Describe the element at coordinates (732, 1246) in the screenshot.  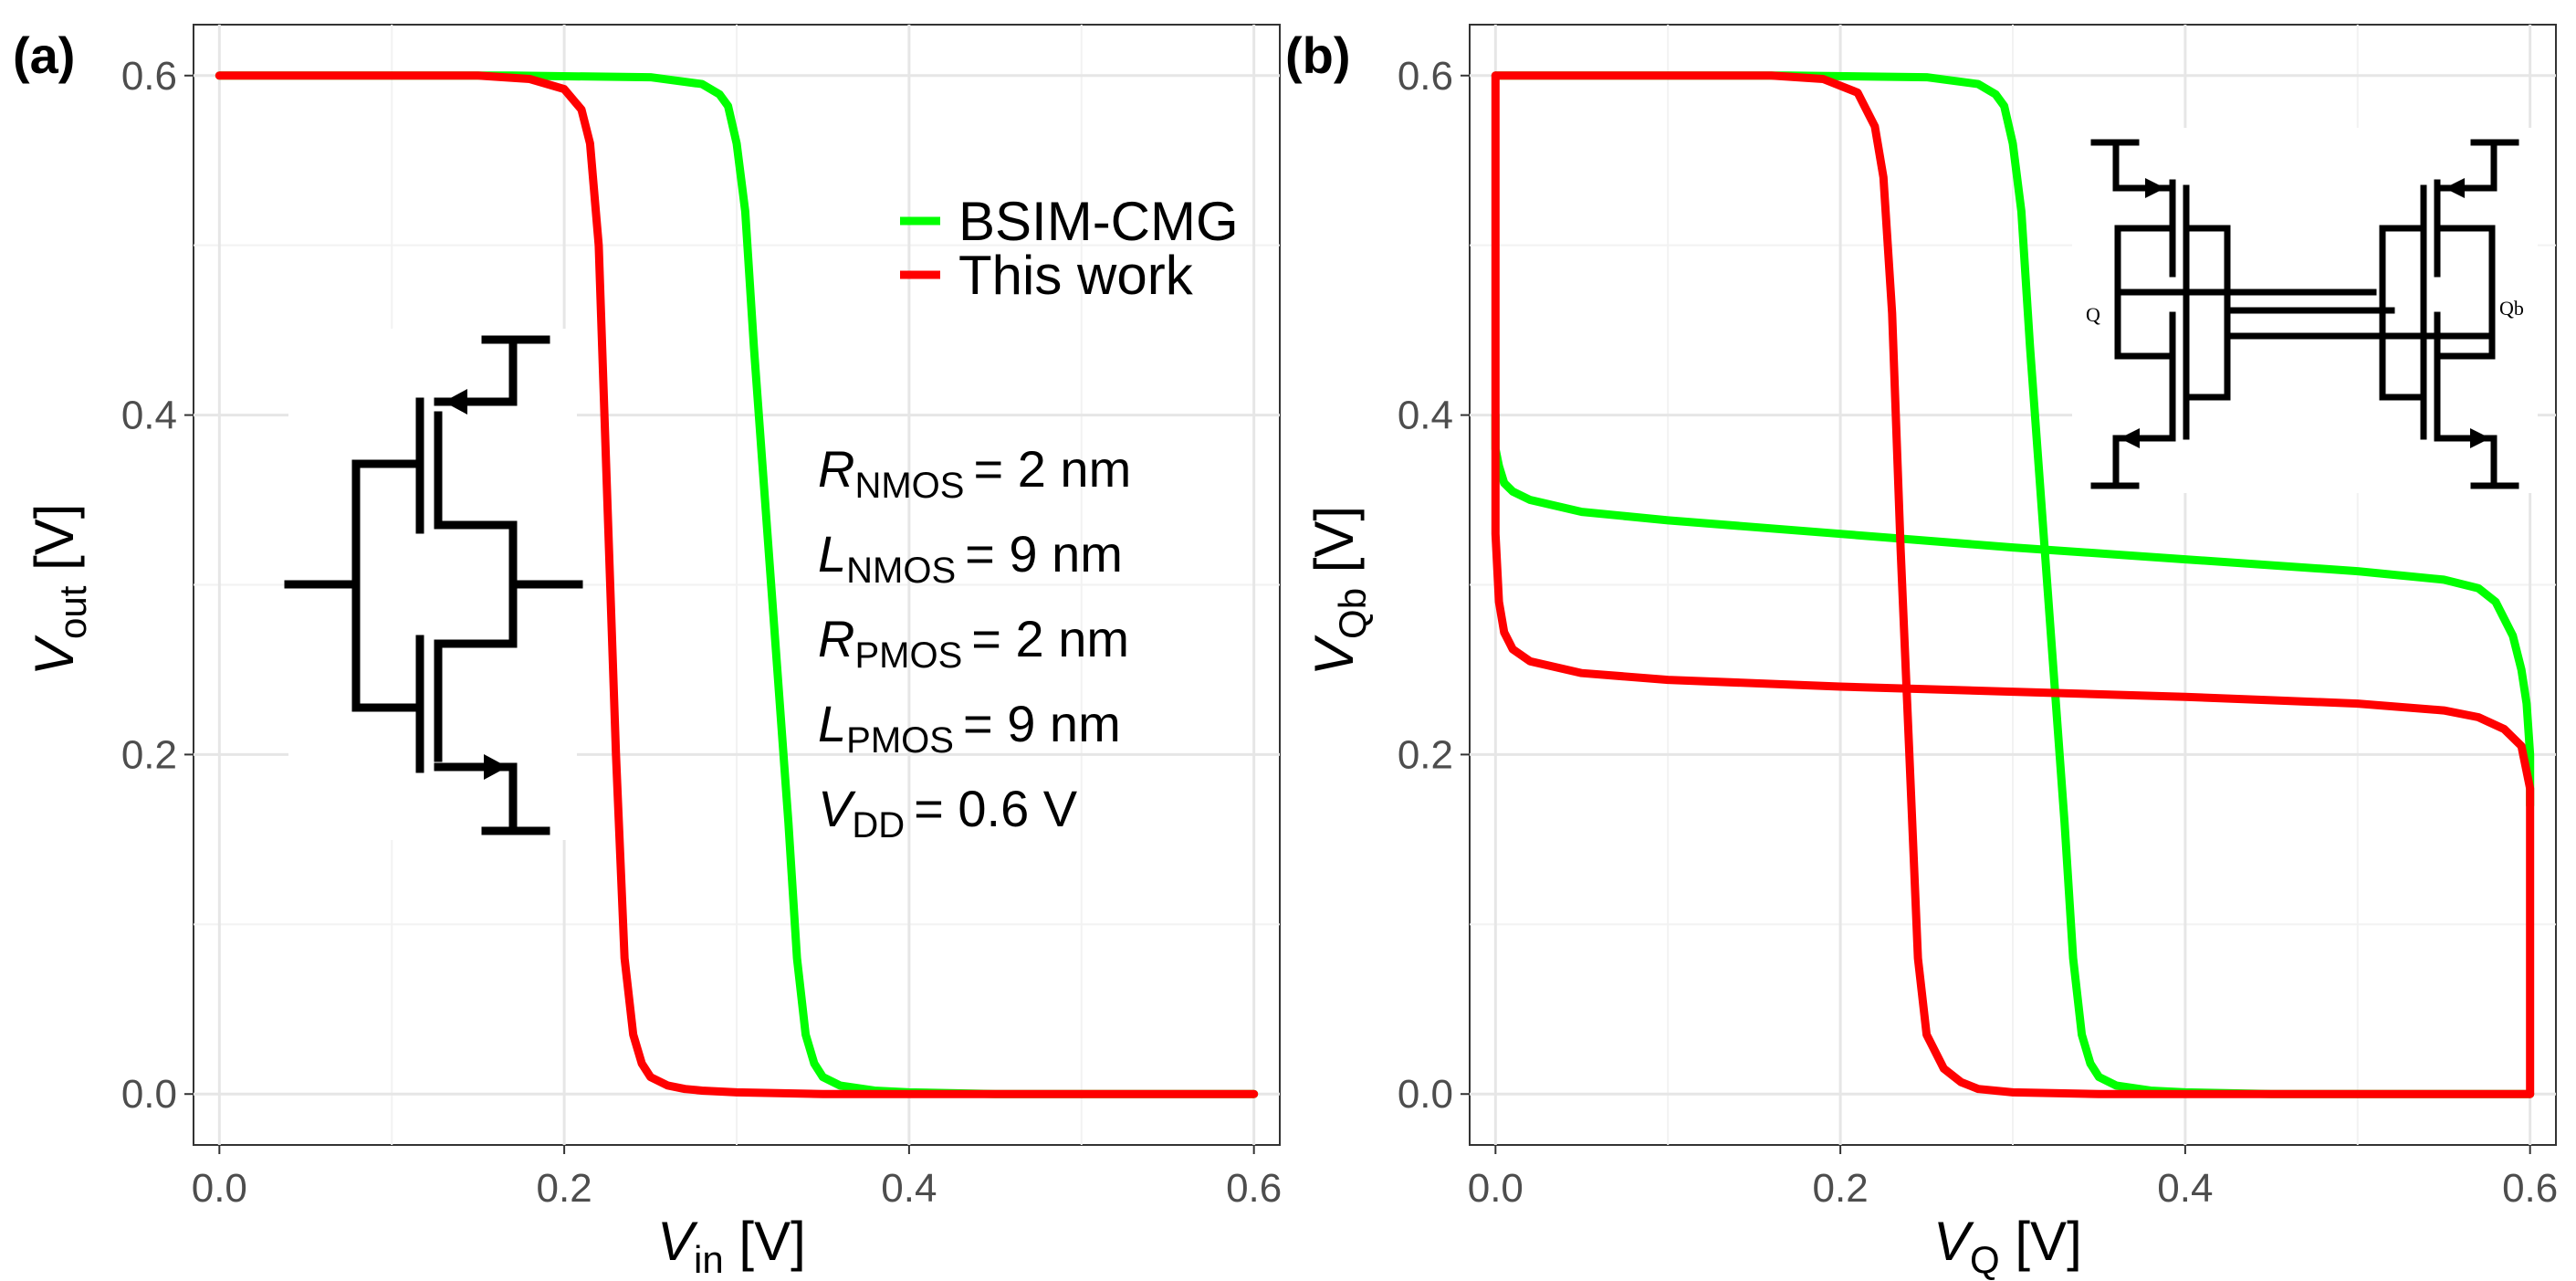
I see `panel-a-x-axis-label: Vin [V]` at that location.